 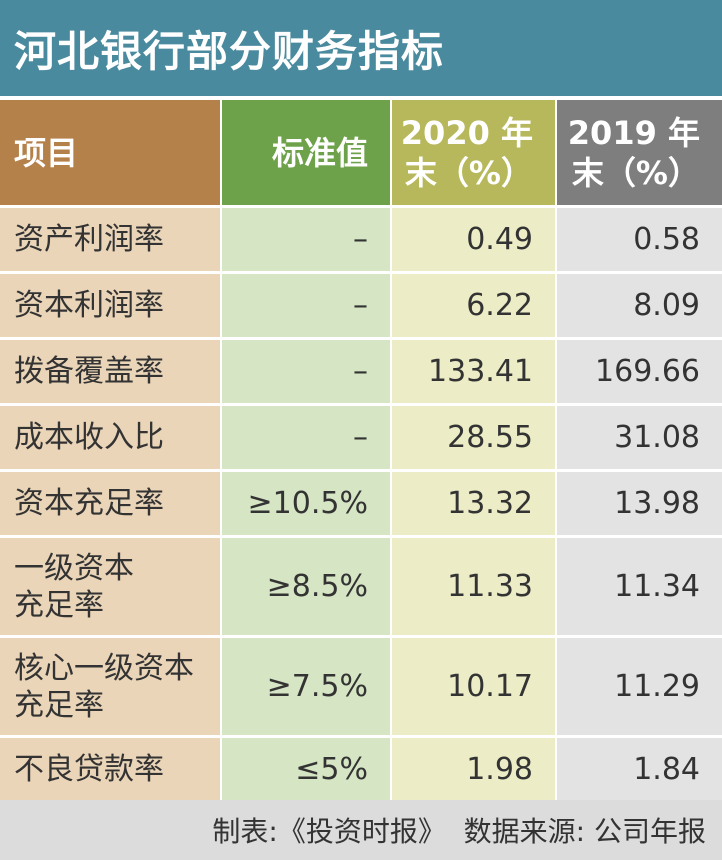 I want to click on cell-standard: ≥10.5%, so click(x=307, y=505).